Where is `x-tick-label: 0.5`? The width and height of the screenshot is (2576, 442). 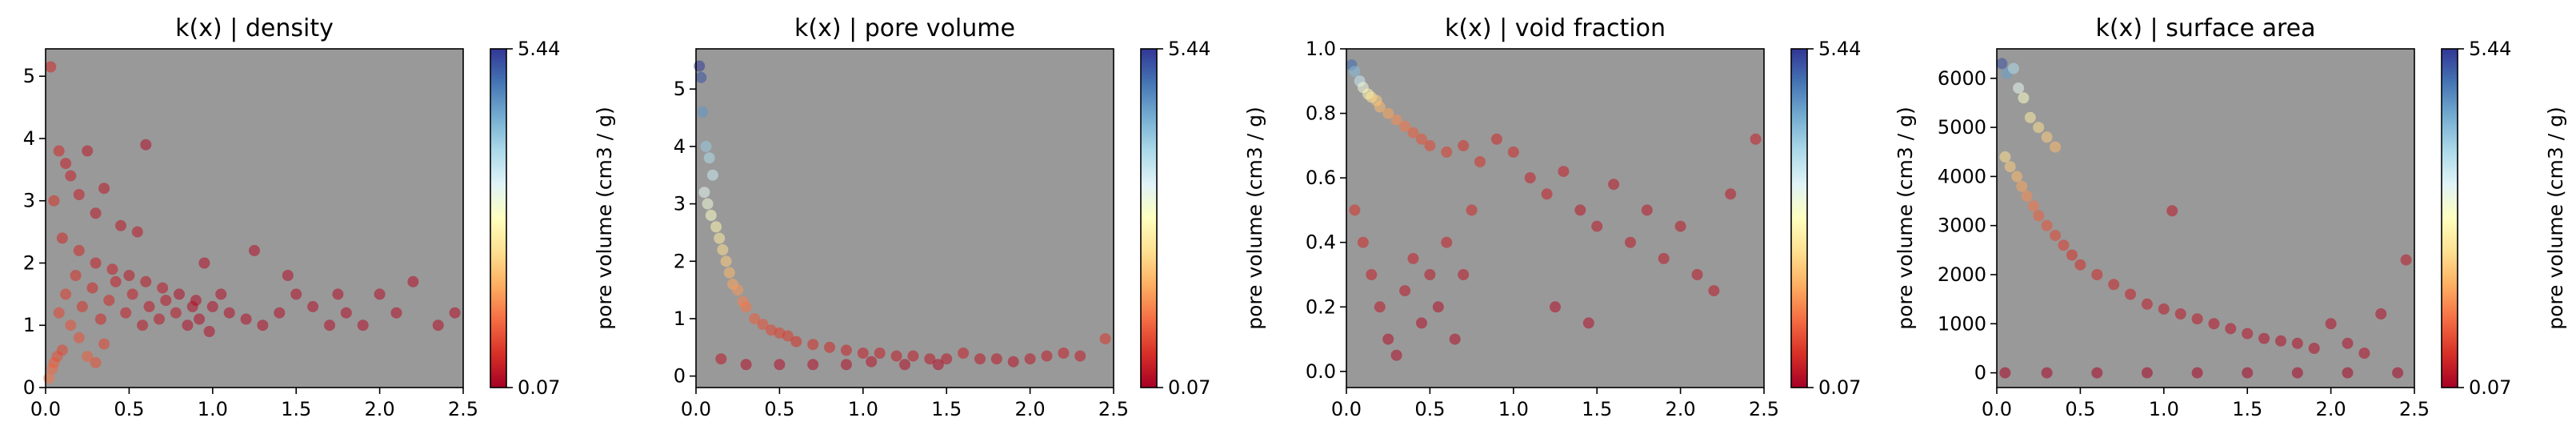
x-tick-label: 0.5 is located at coordinates (1429, 409).